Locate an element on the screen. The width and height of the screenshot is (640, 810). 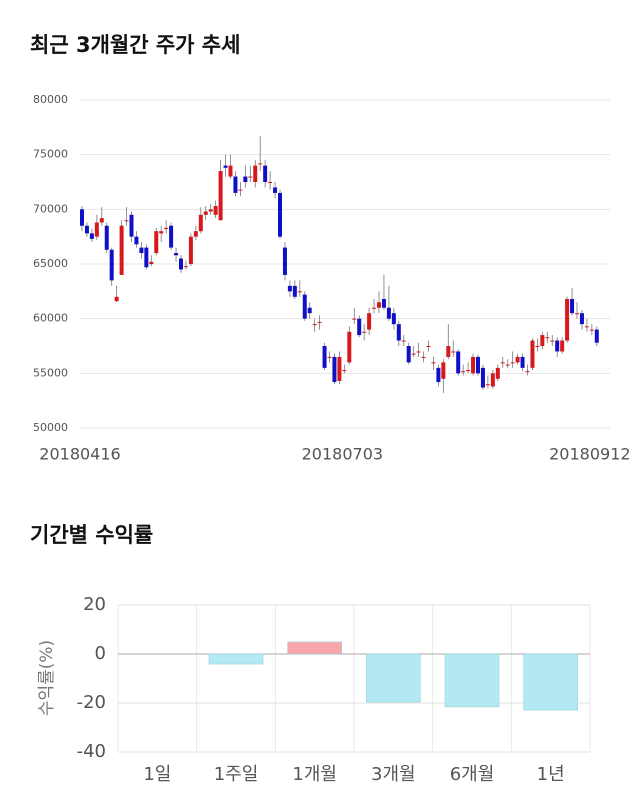
y-axis-label: 수익률(%) is located at coordinates (47, 678).